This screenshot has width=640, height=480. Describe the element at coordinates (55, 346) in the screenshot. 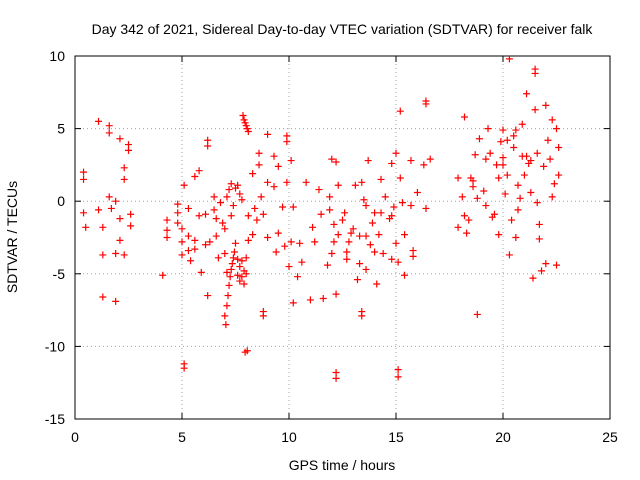

I see `y-tick-label: -10` at that location.